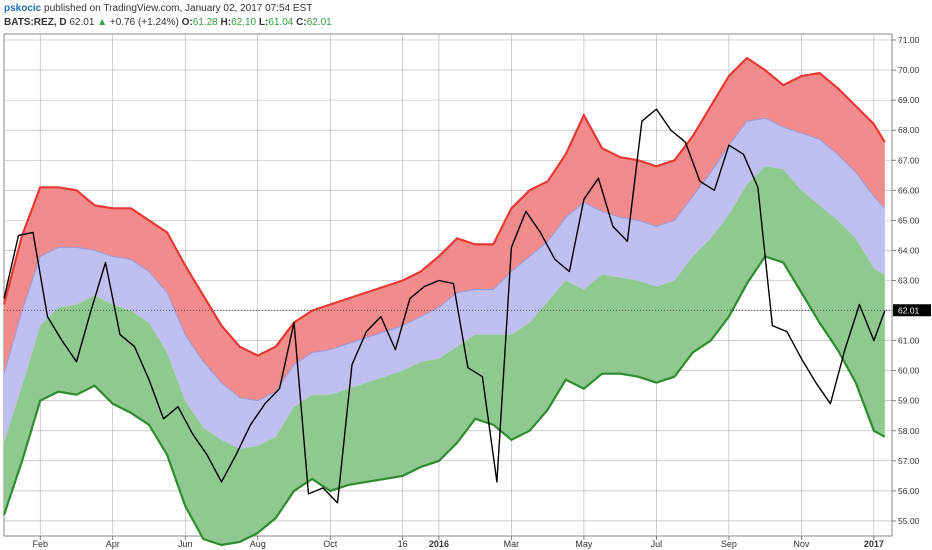  I want to click on price-change: +0.76 (+1.24%), so click(144, 22).